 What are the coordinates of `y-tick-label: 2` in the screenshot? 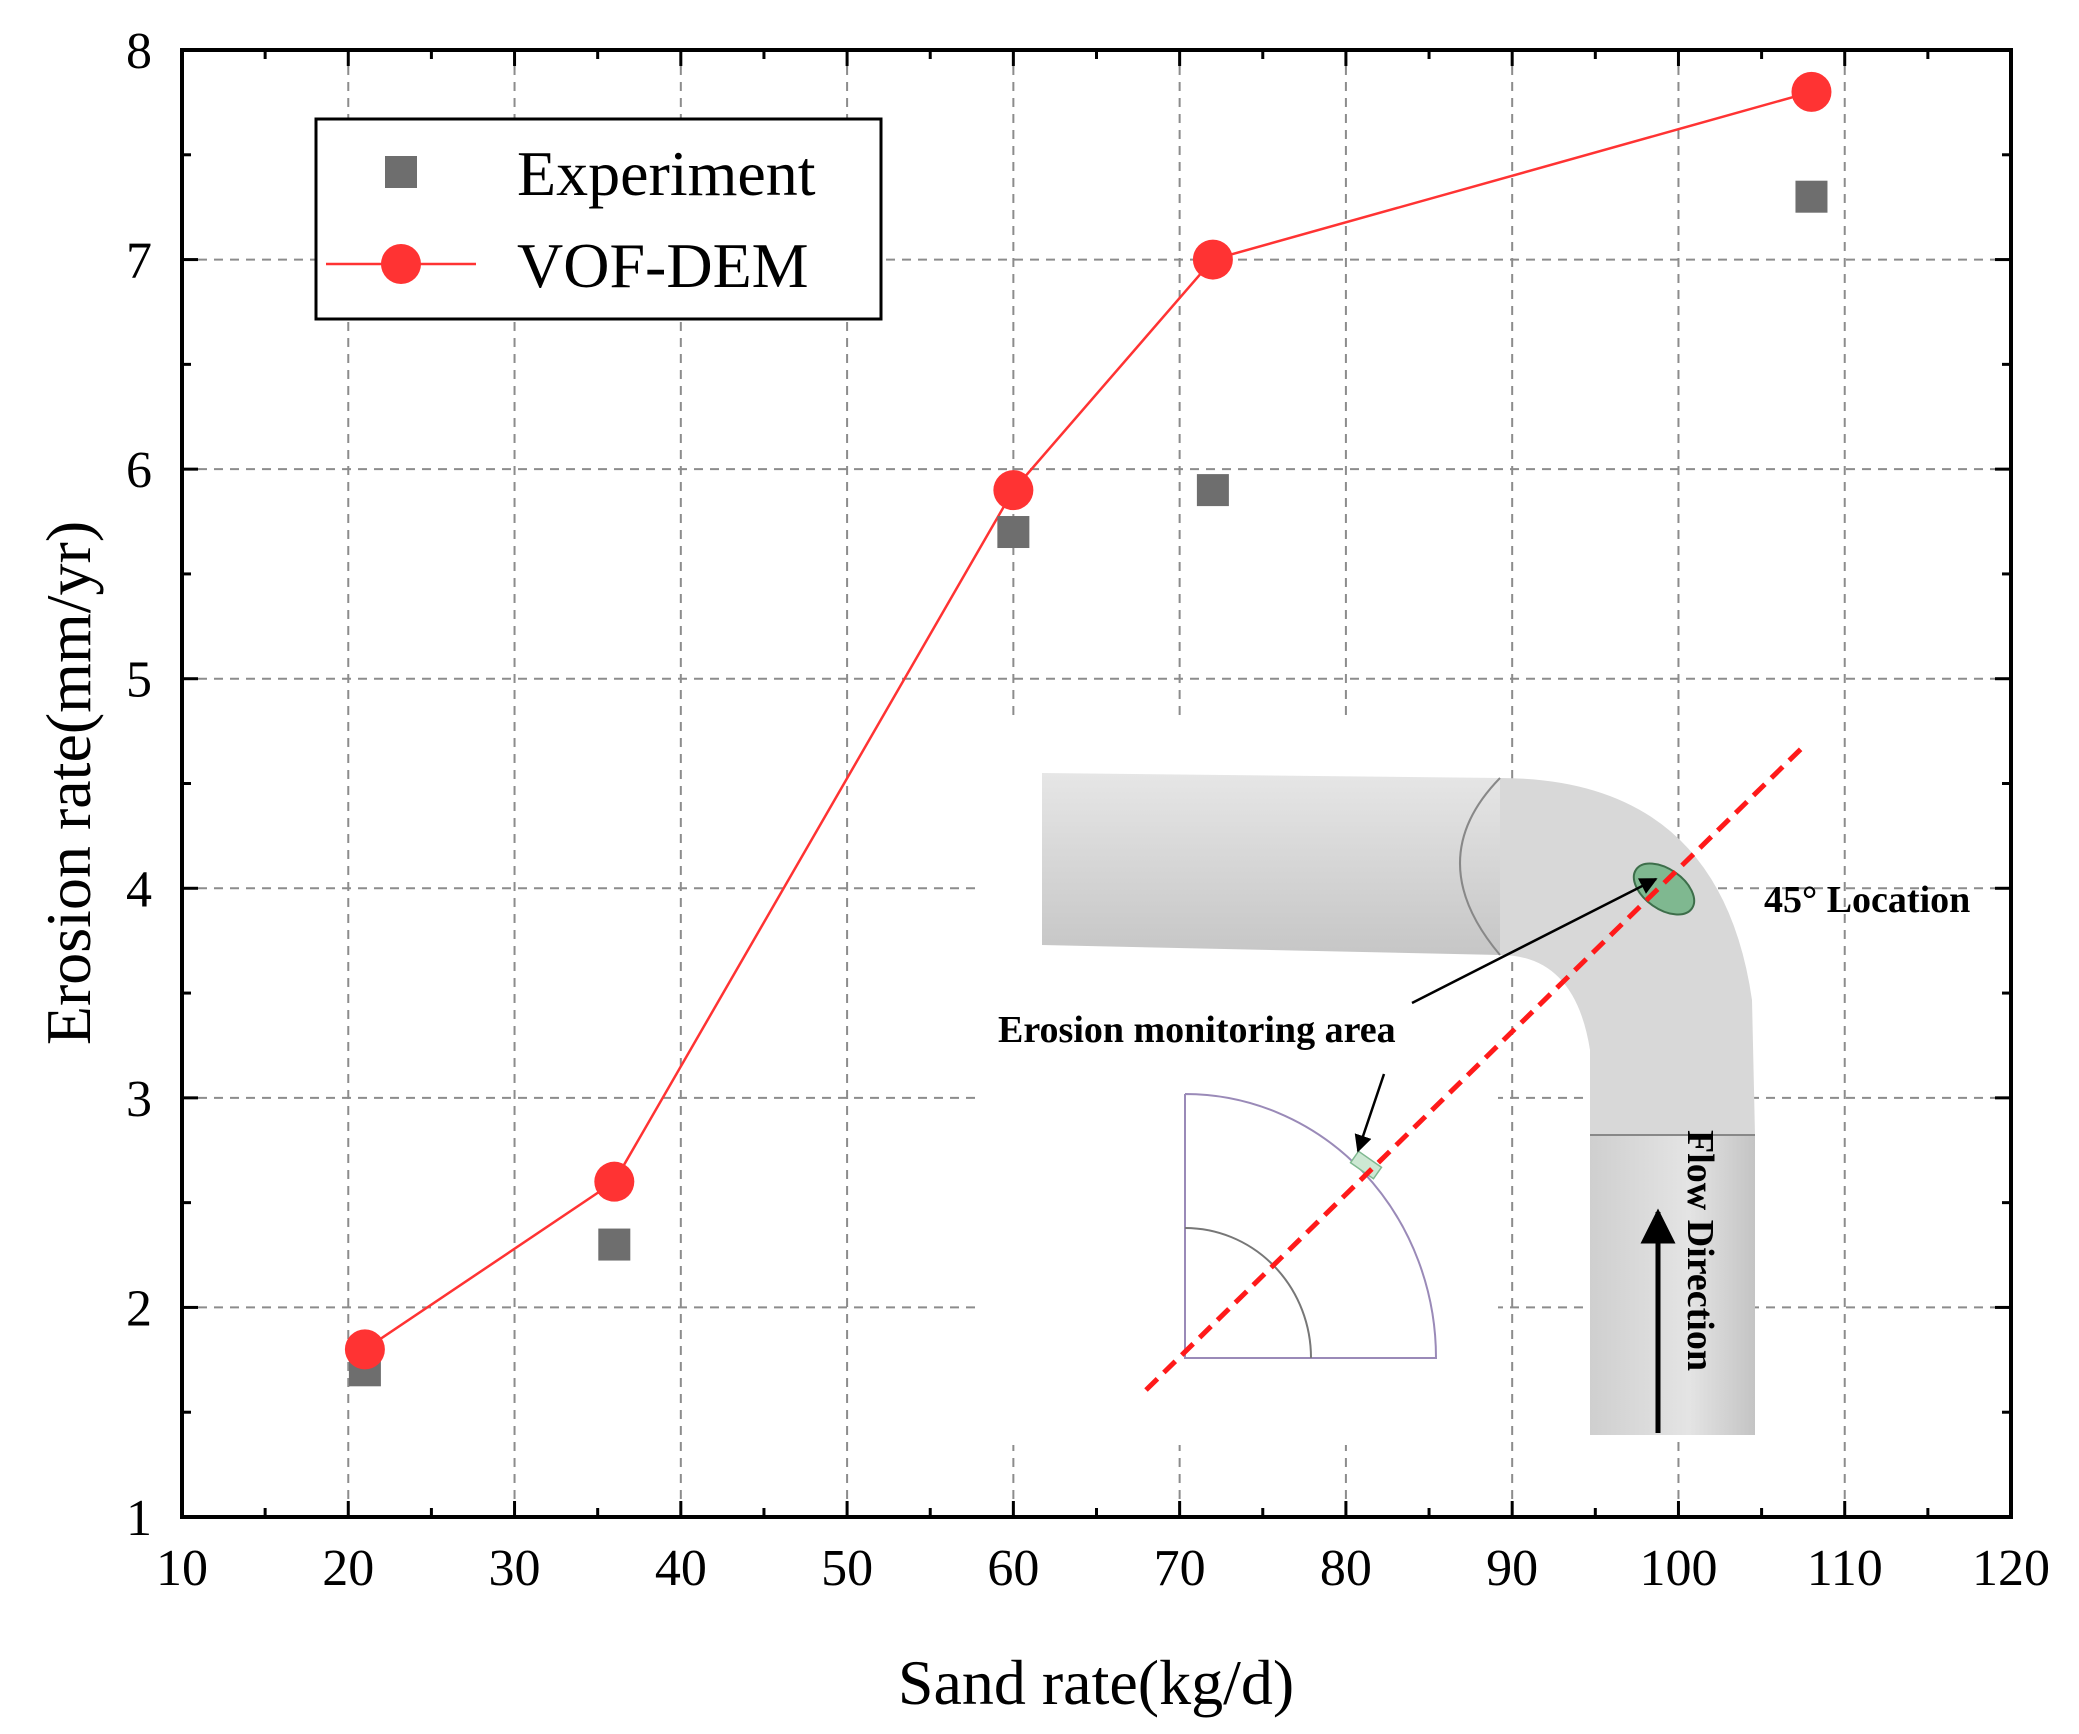 It's located at (139, 1308).